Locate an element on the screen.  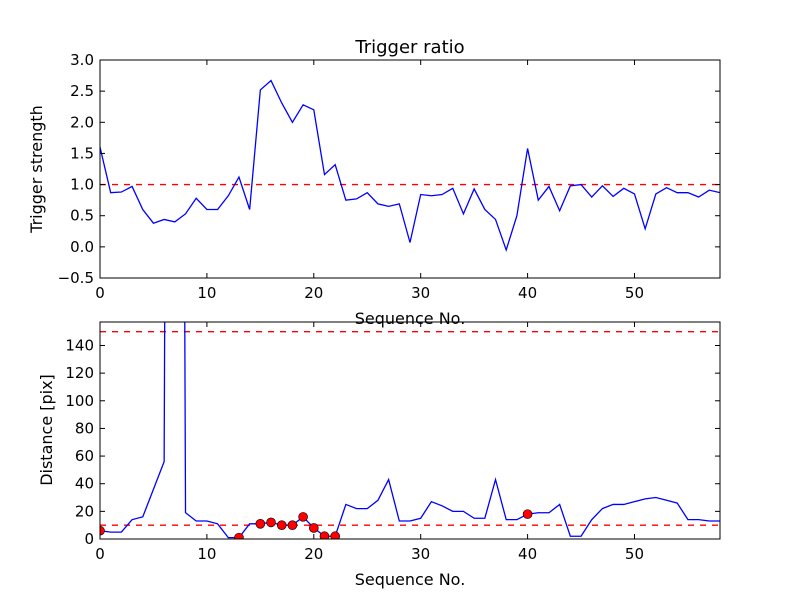
y-tick-label: 0 is located at coordinates (89, 539).